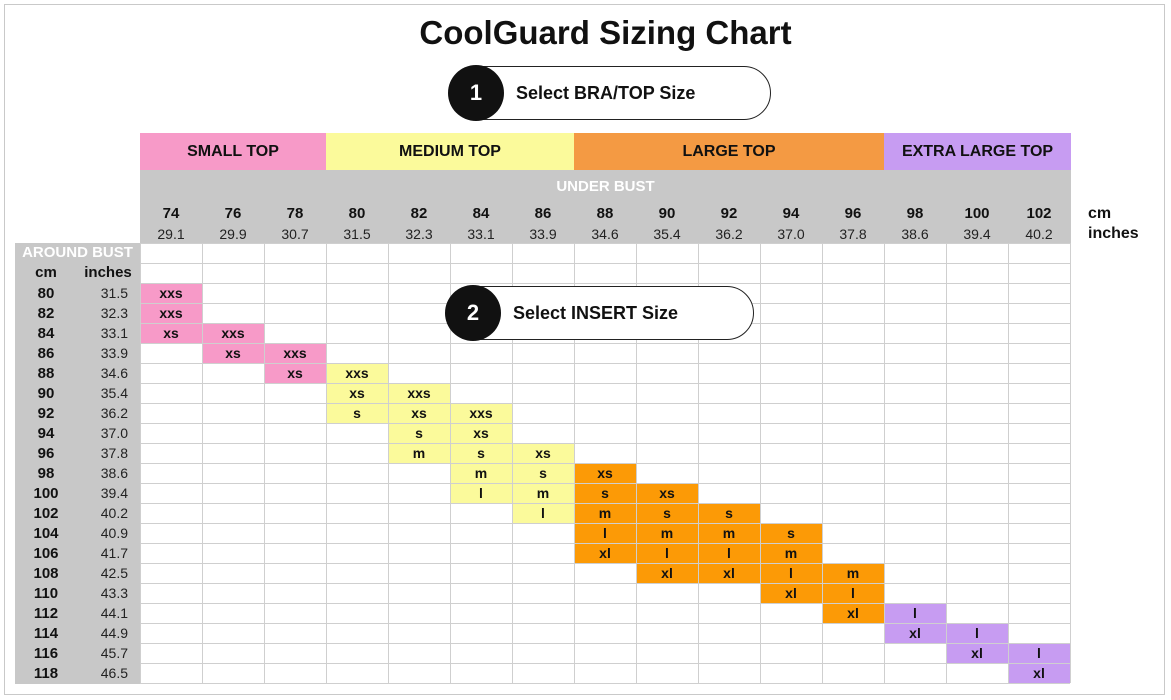 The width and height of the screenshot is (1171, 700). Describe the element at coordinates (46, 673) in the screenshot. I see `around-bust-cm-118: 118` at that location.